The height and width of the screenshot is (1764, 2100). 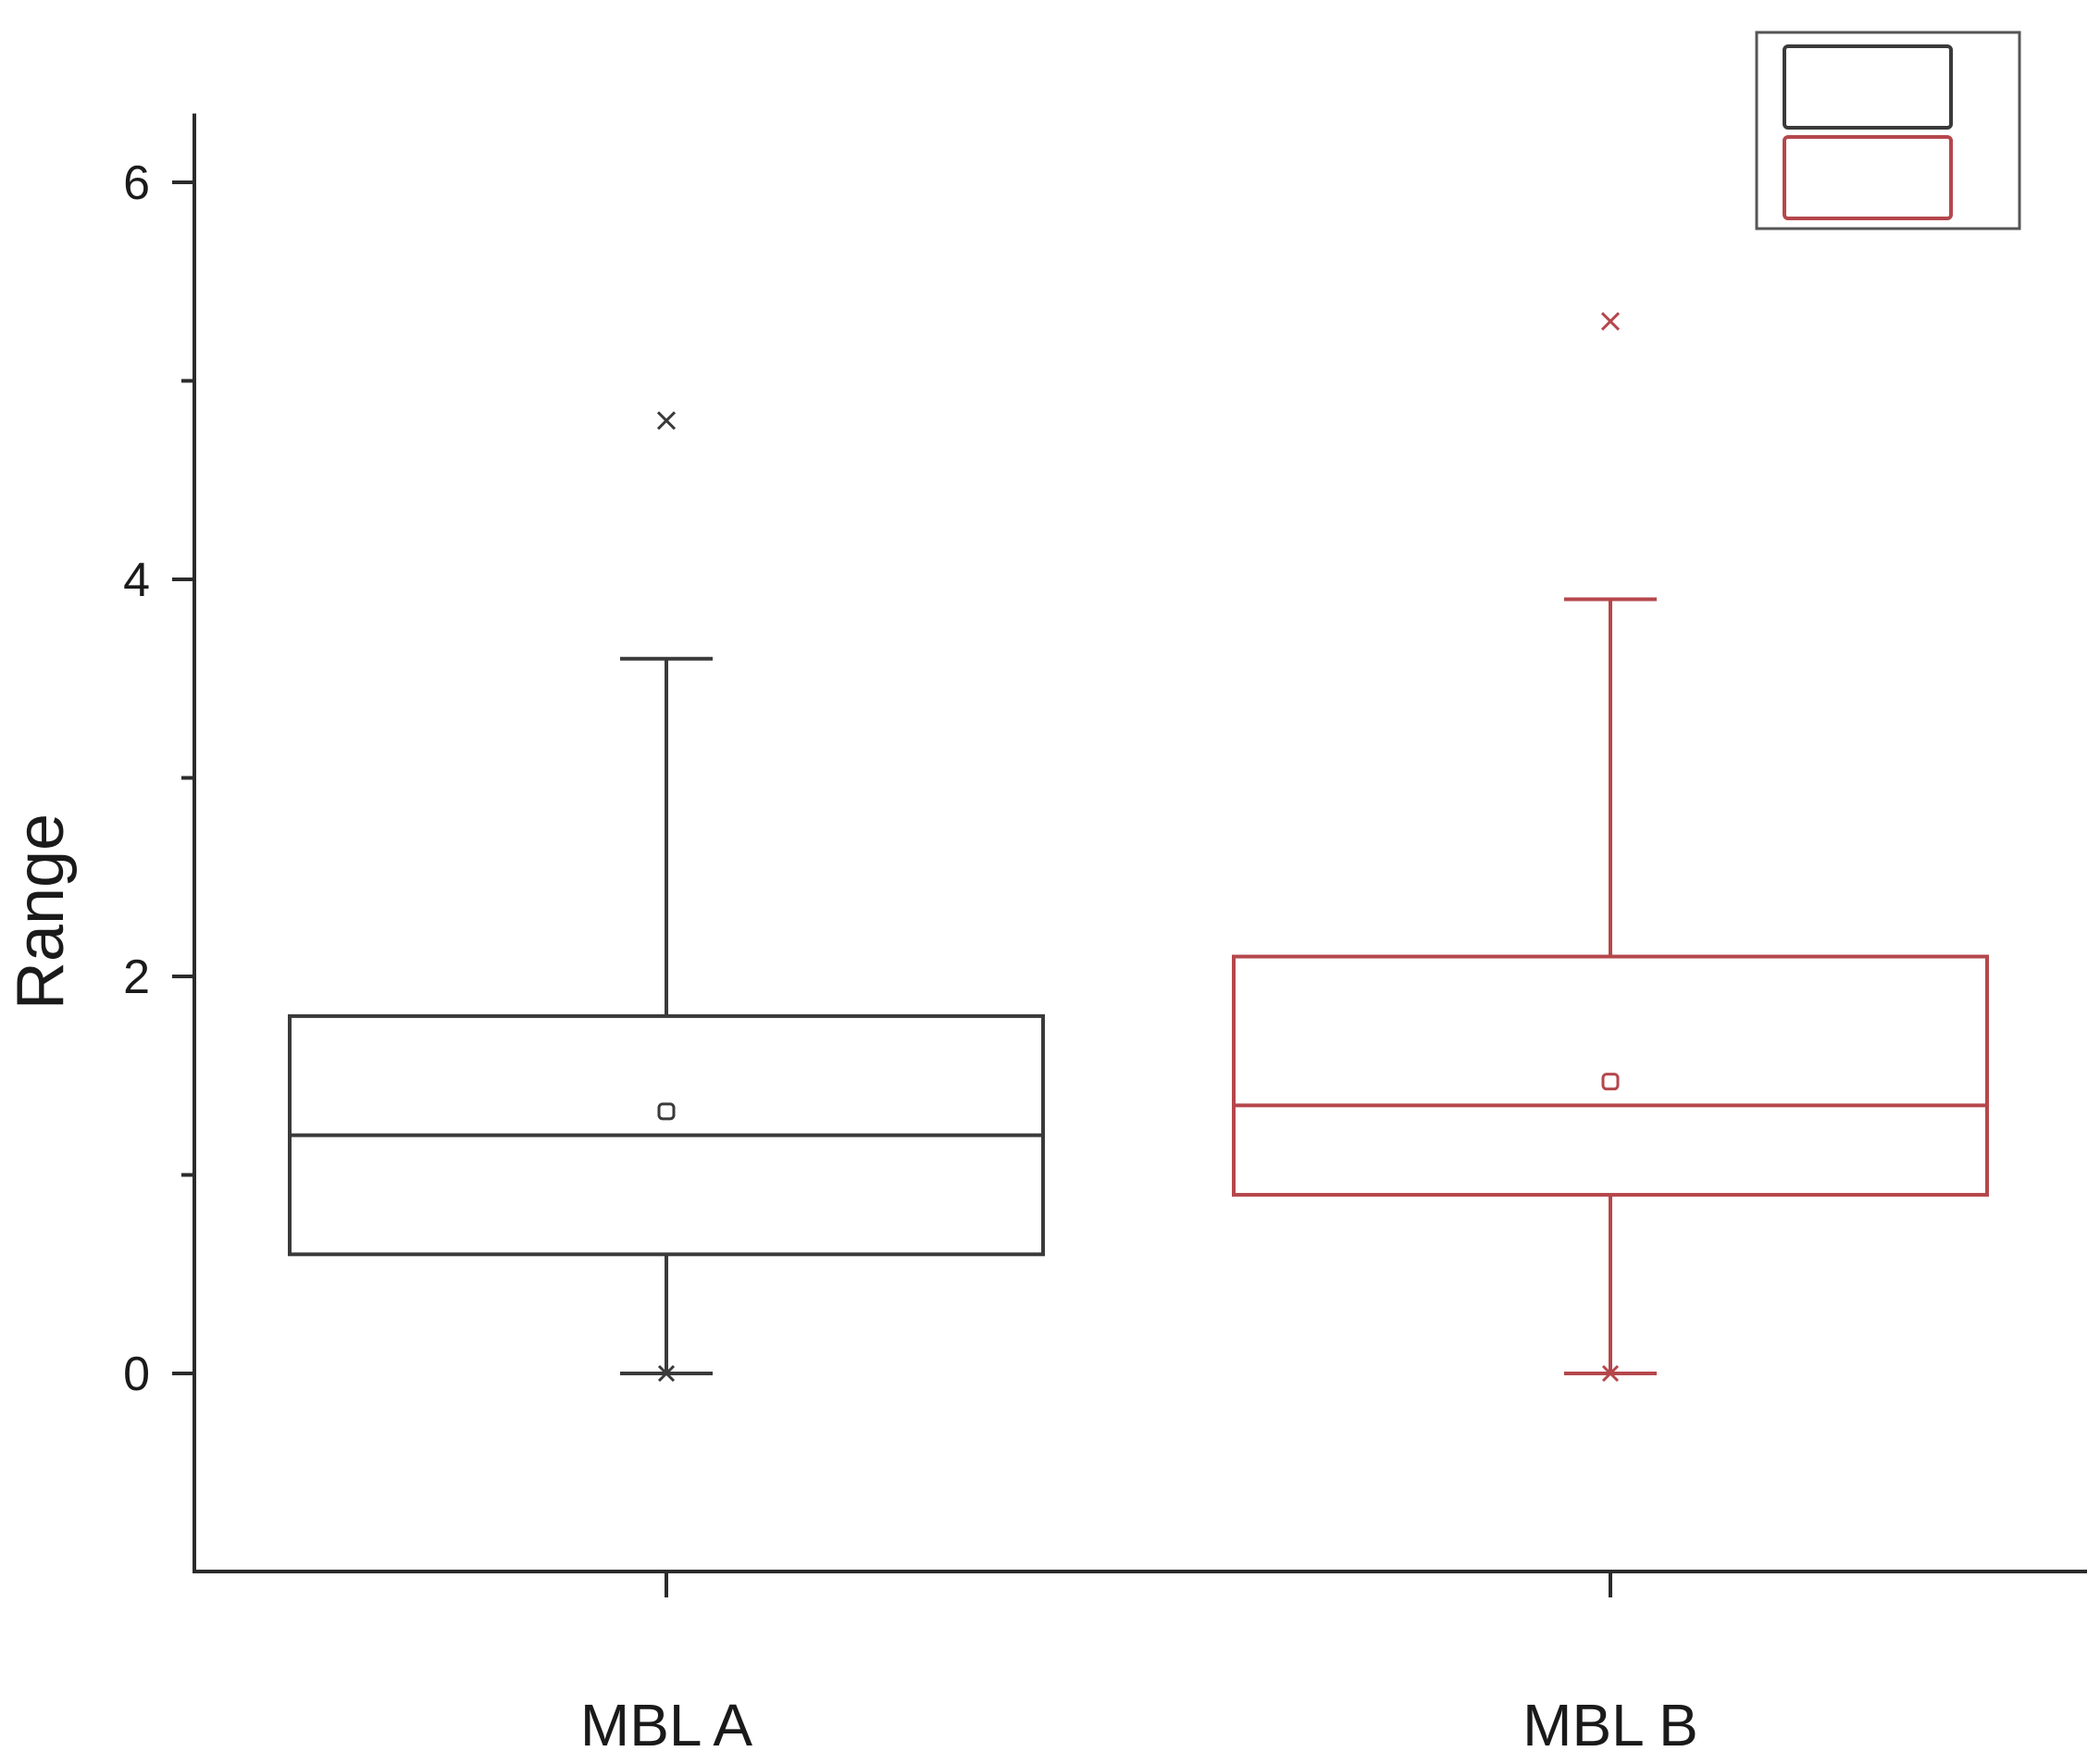 I want to click on y-ticks: 0 2 4 6, so click(x=158, y=778).